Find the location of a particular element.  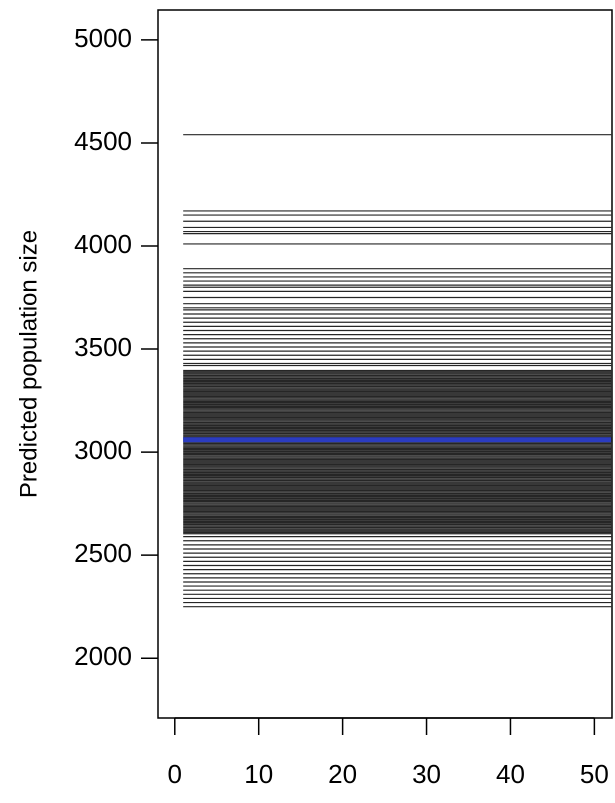

y-tick-label: 2500 is located at coordinates (103, 553).